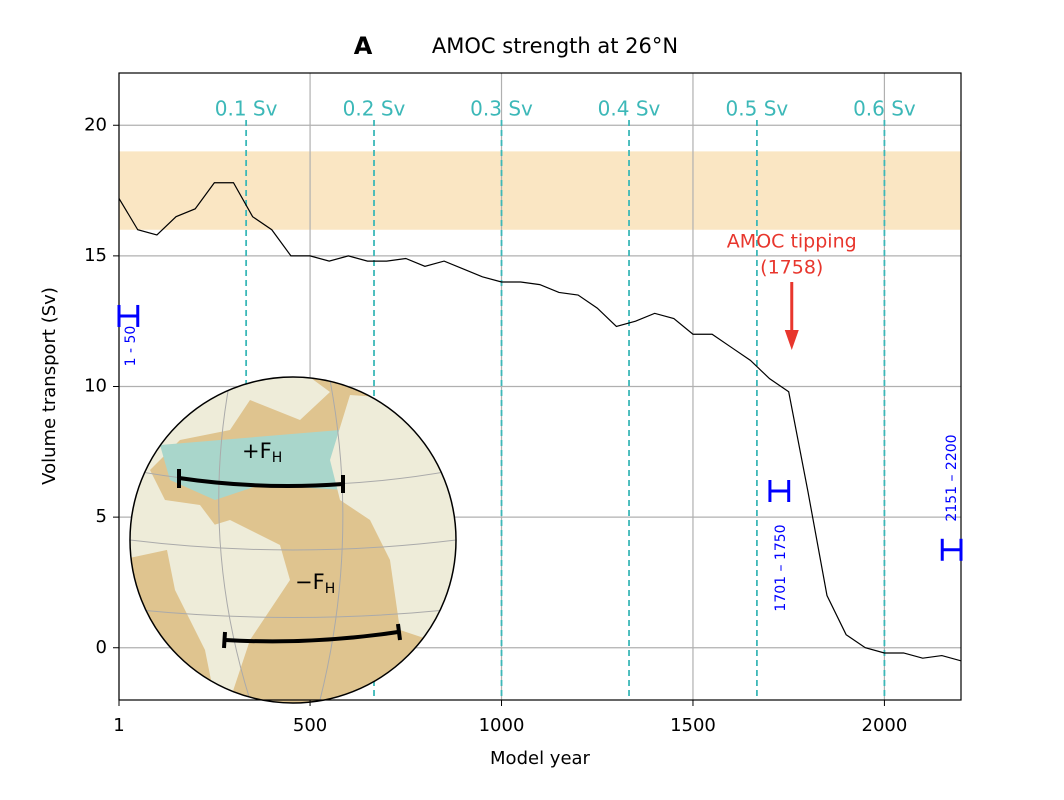 The image size is (1064, 800). I want to click on y-tick-label: 5, so click(101, 516).